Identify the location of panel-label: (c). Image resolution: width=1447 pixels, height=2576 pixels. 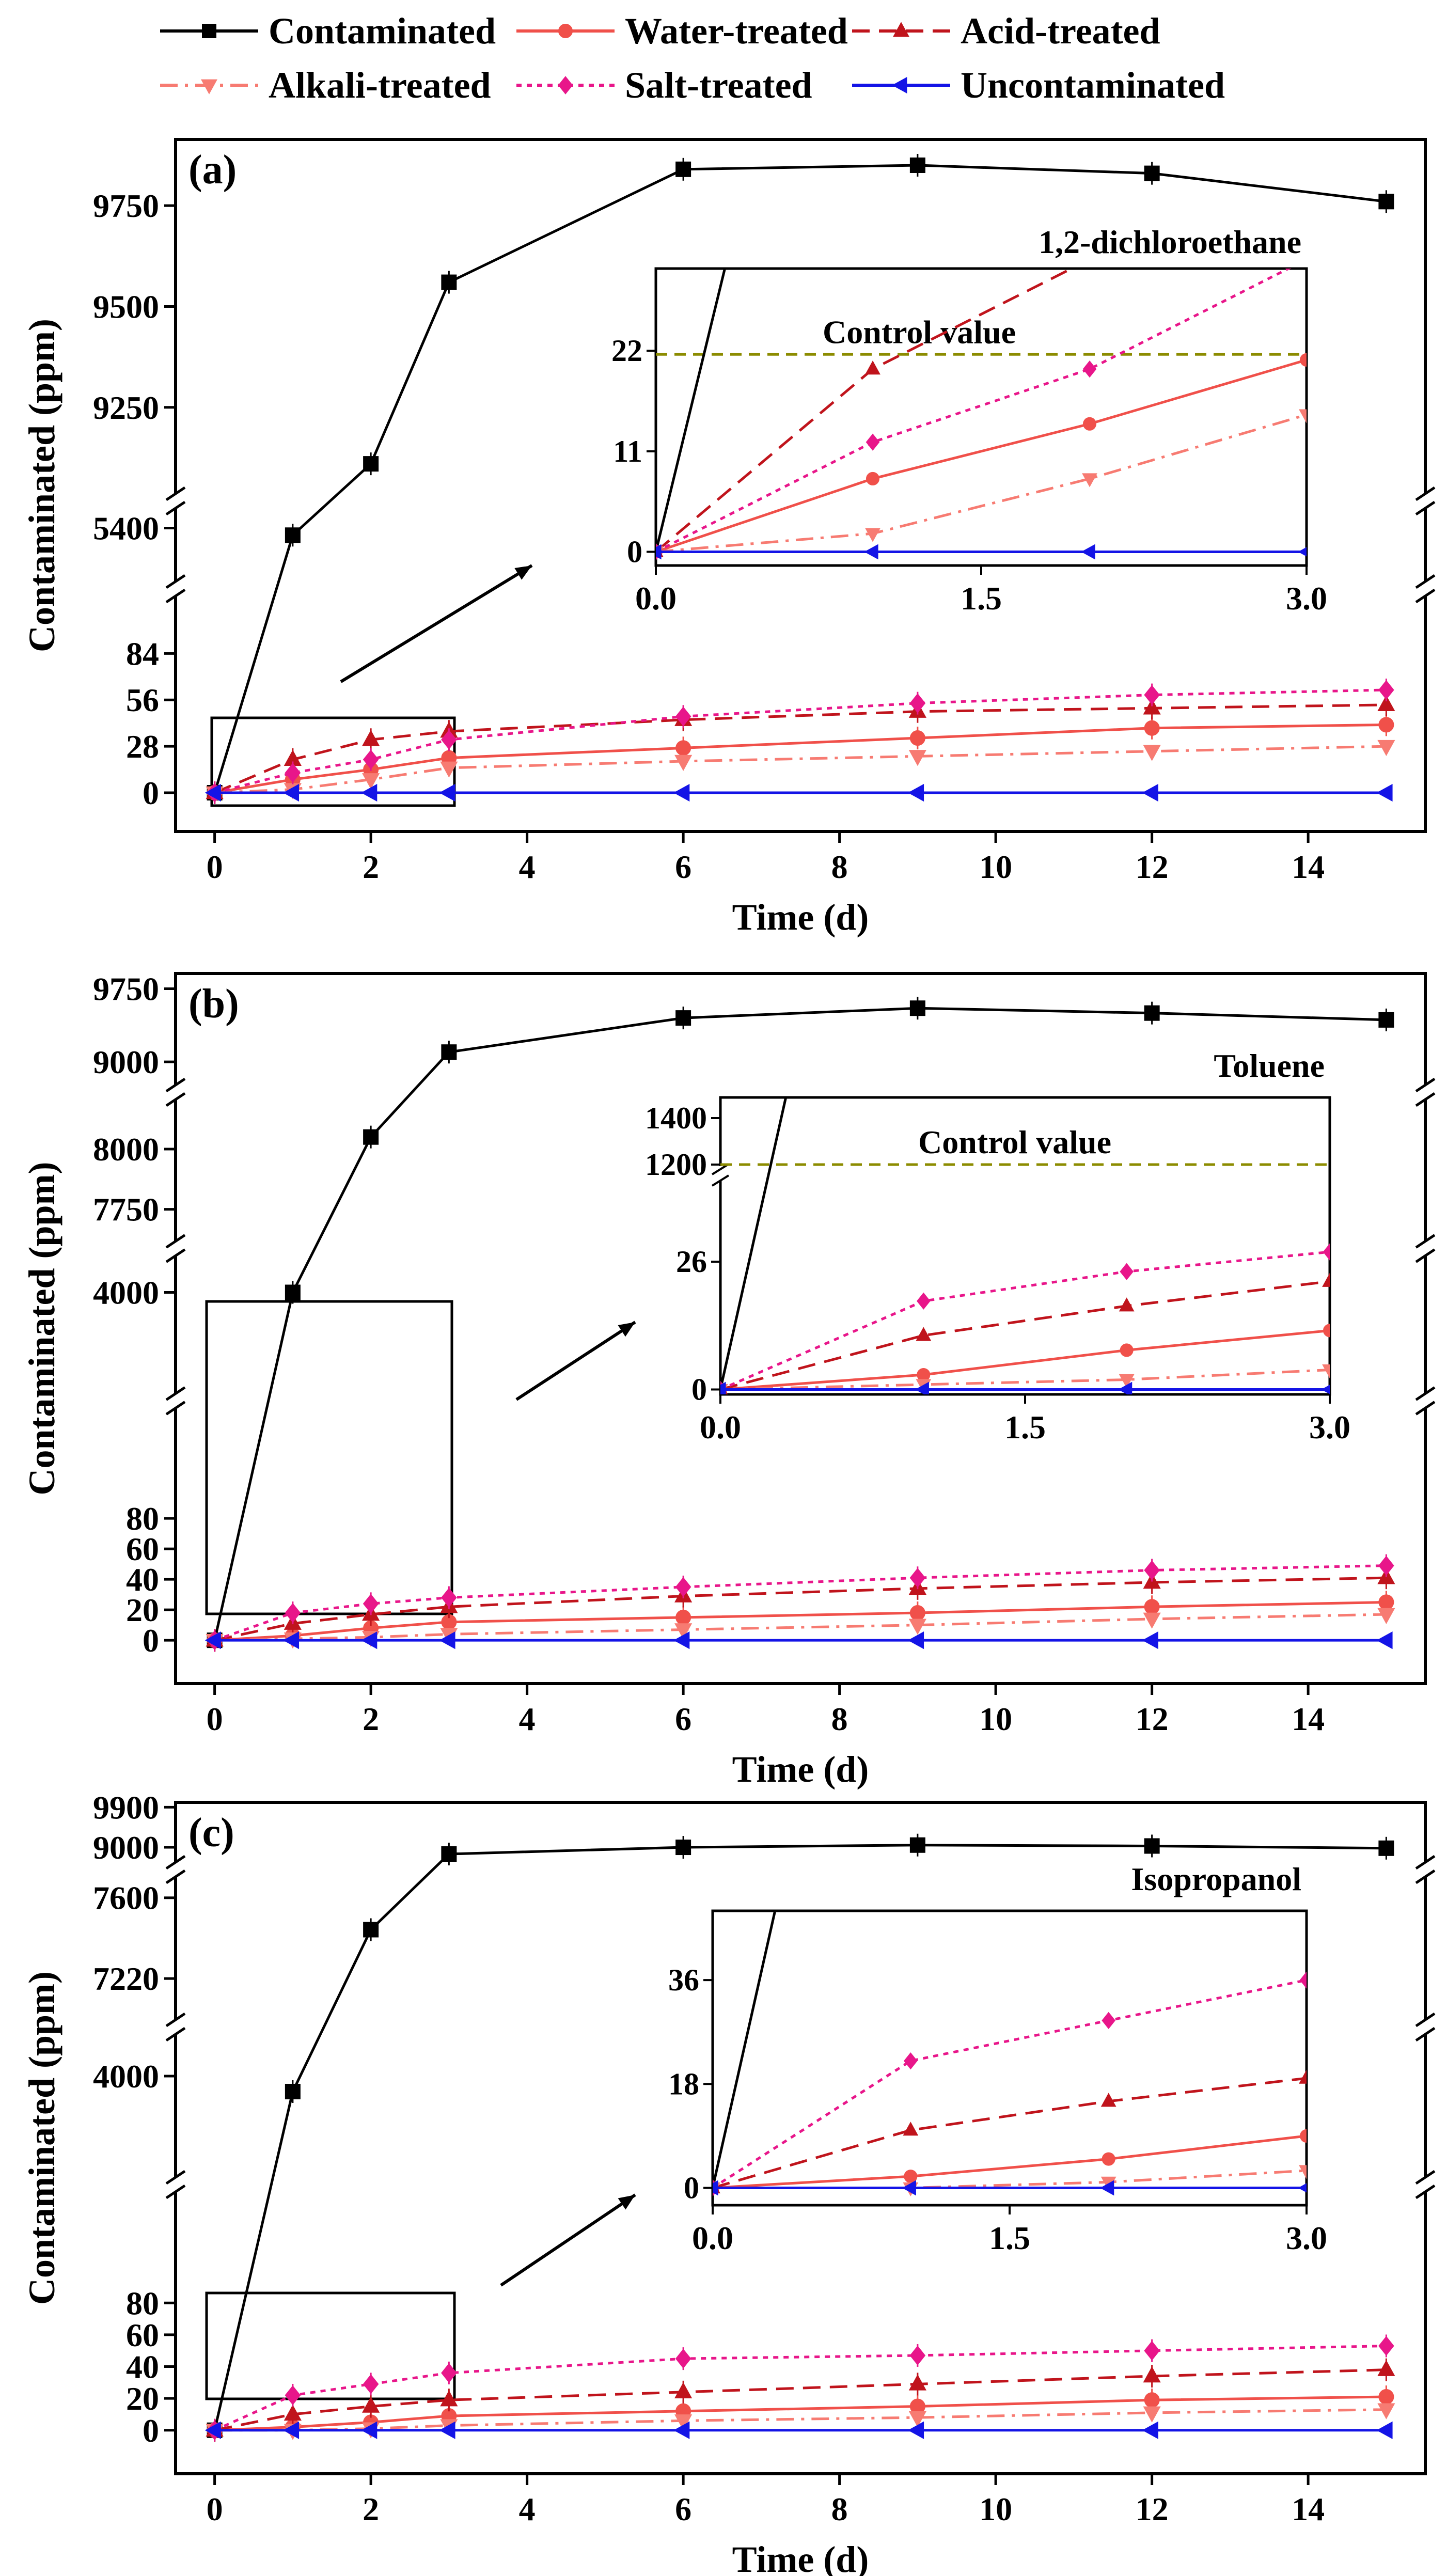
(211, 1833).